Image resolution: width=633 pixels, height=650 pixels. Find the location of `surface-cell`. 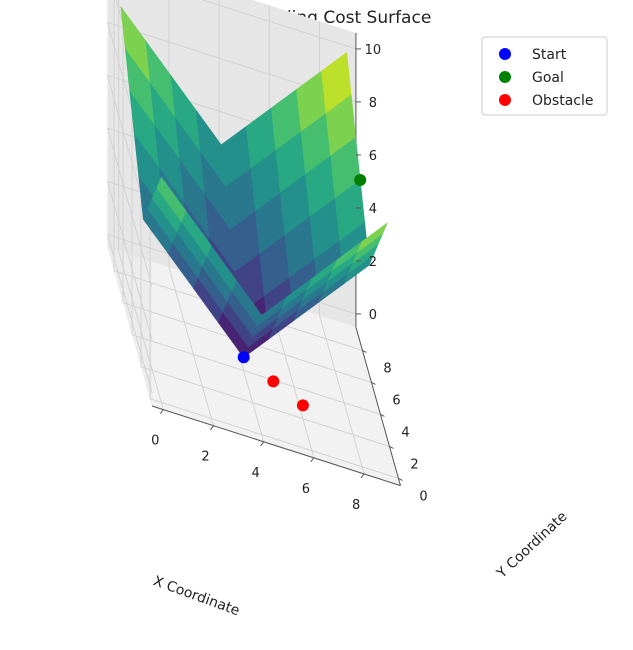

surface-cell is located at coordinates (372, 237).